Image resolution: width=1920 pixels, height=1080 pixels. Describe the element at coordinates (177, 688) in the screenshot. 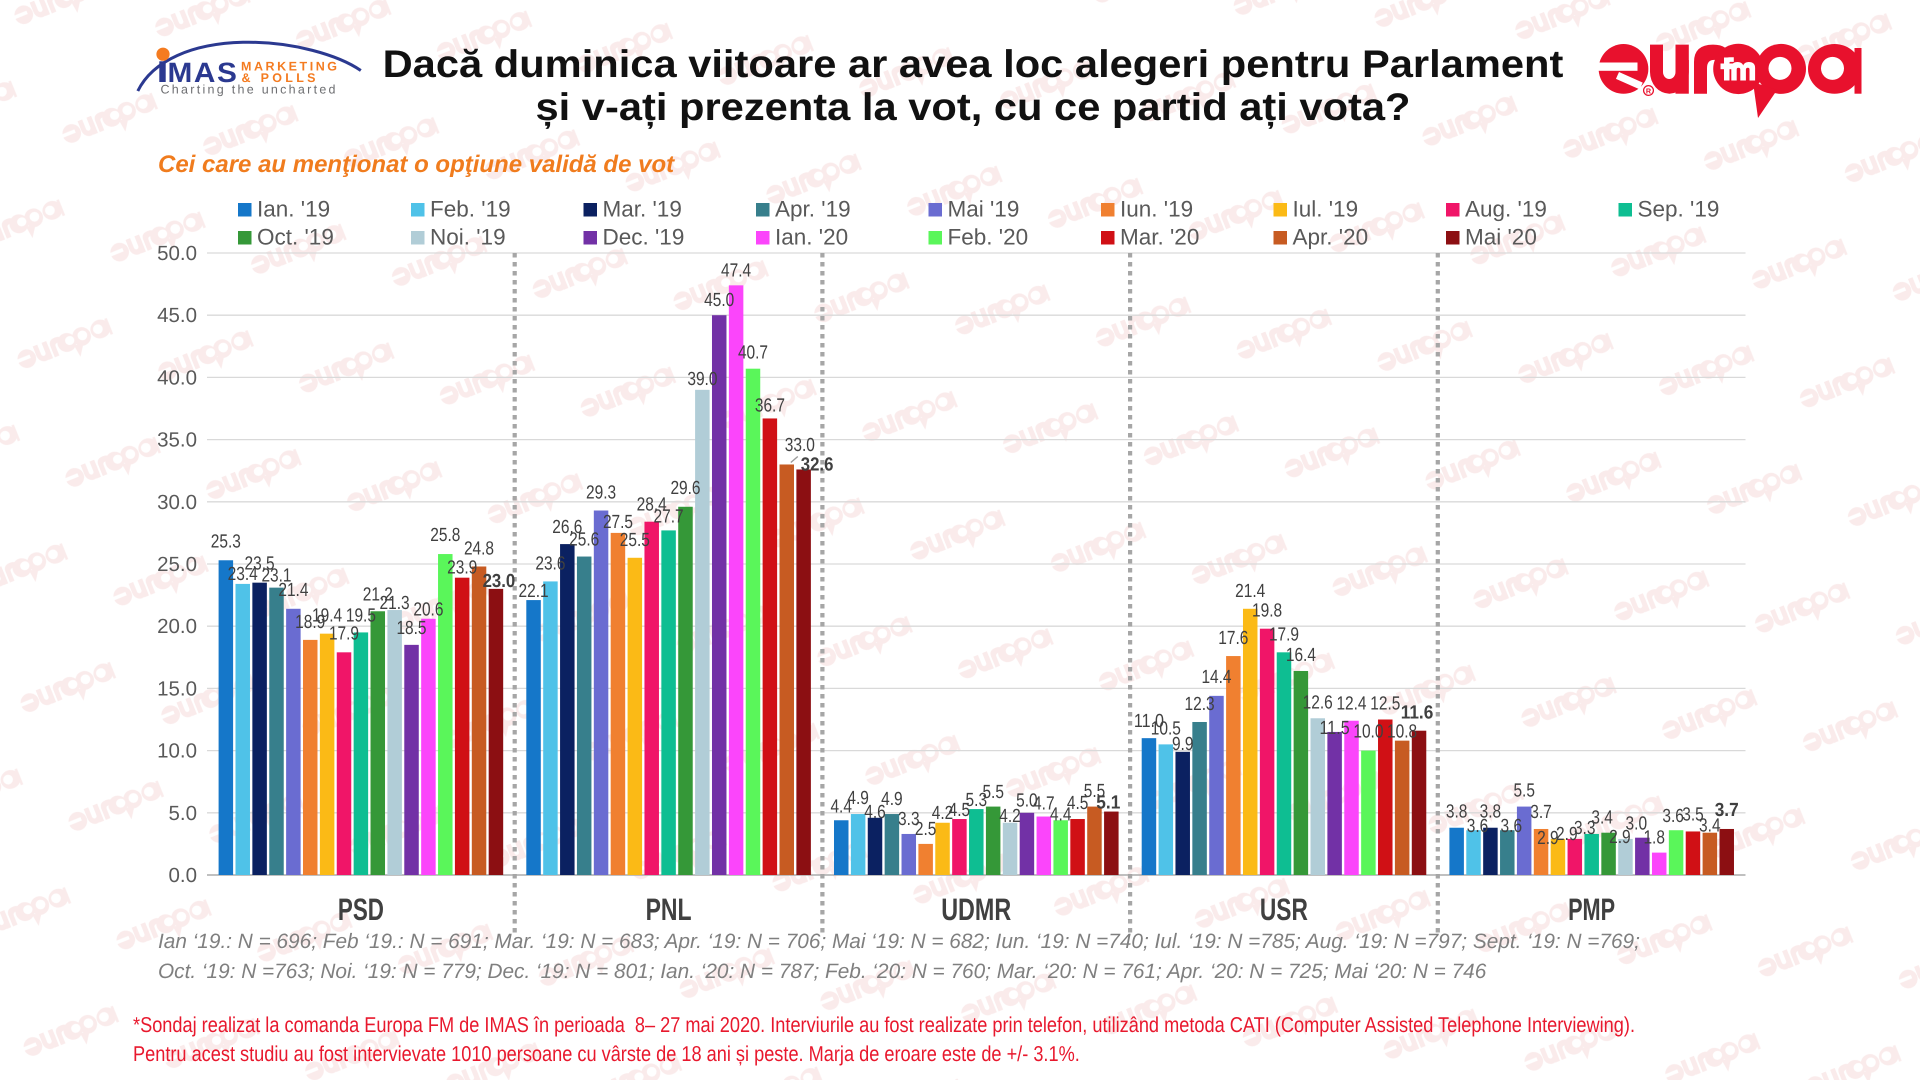

I see `svg-text: 15.0` at that location.